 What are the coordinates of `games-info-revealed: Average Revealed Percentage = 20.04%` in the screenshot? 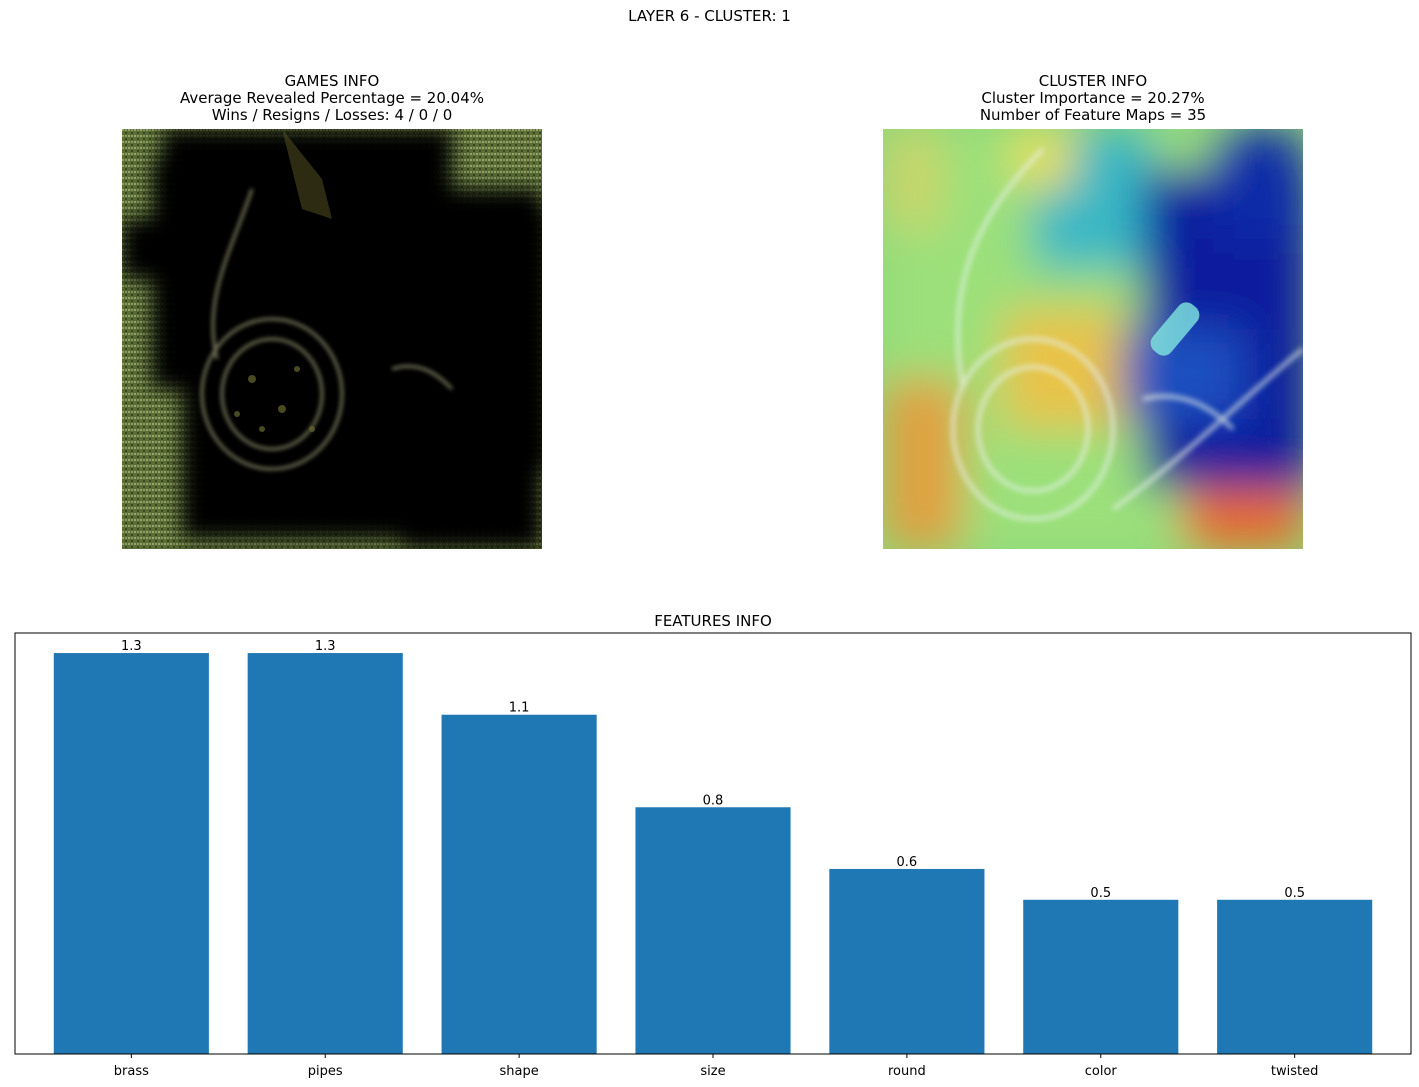 It's located at (331, 98).